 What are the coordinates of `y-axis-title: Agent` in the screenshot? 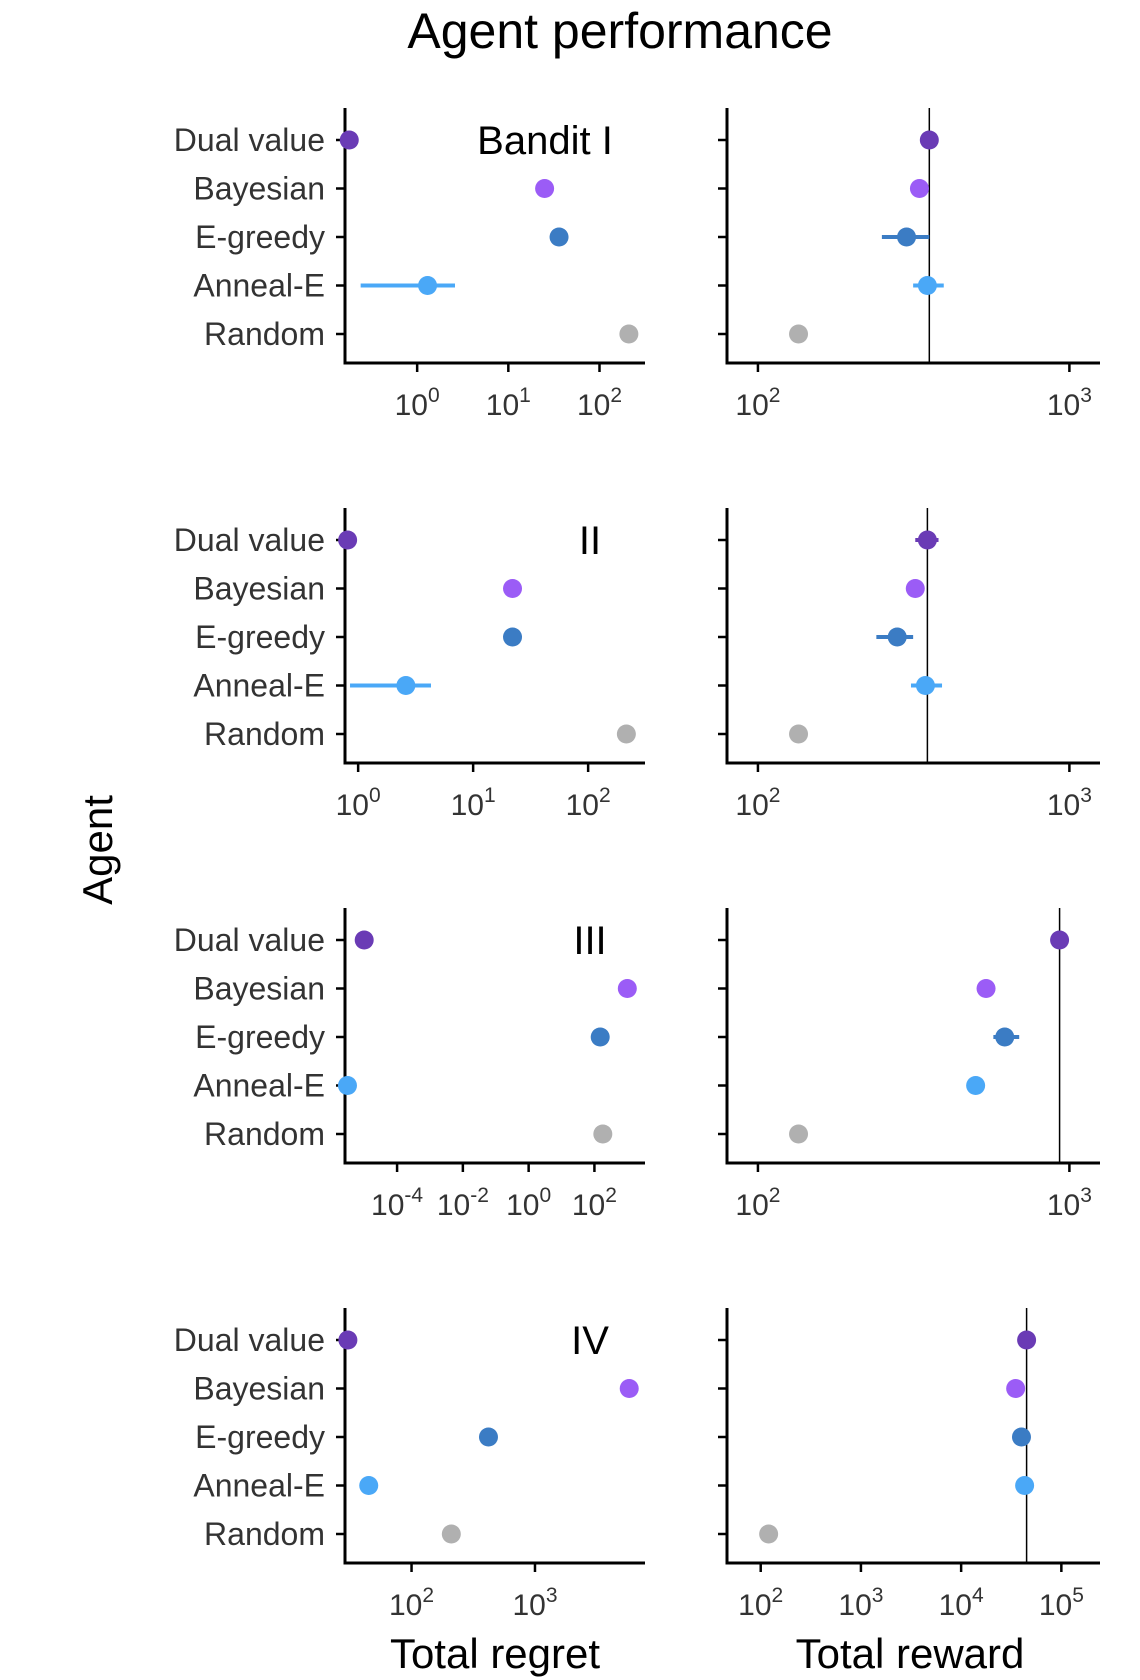 It's located at (97, 850).